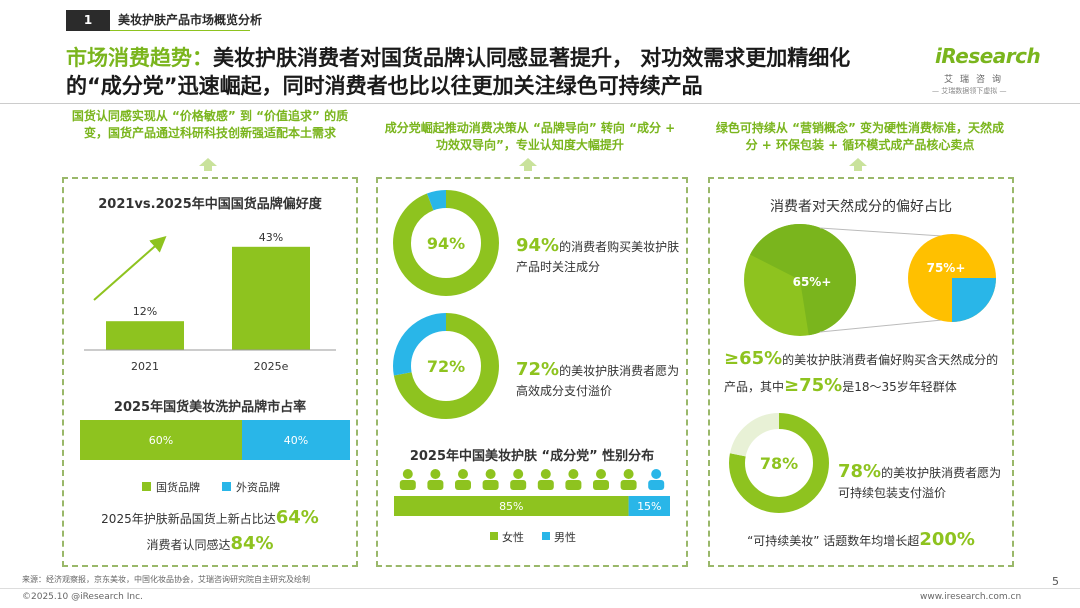  I want to click on bar-value-label: 43%, so click(271, 237).